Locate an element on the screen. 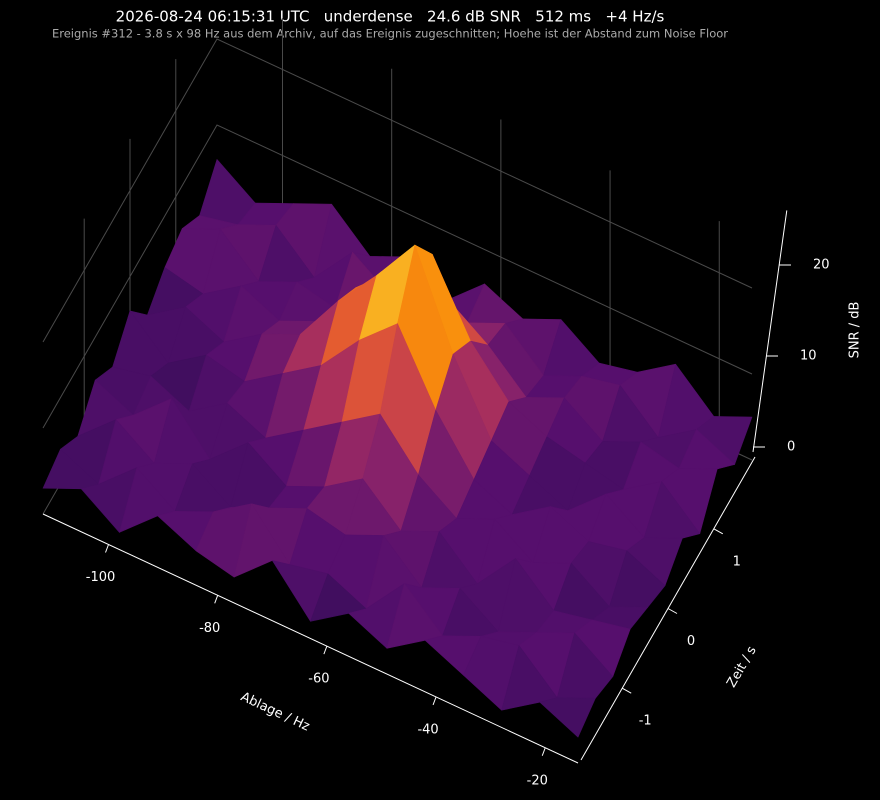 The height and width of the screenshot is (800, 880). x-tick-label: -60 is located at coordinates (318, 679).